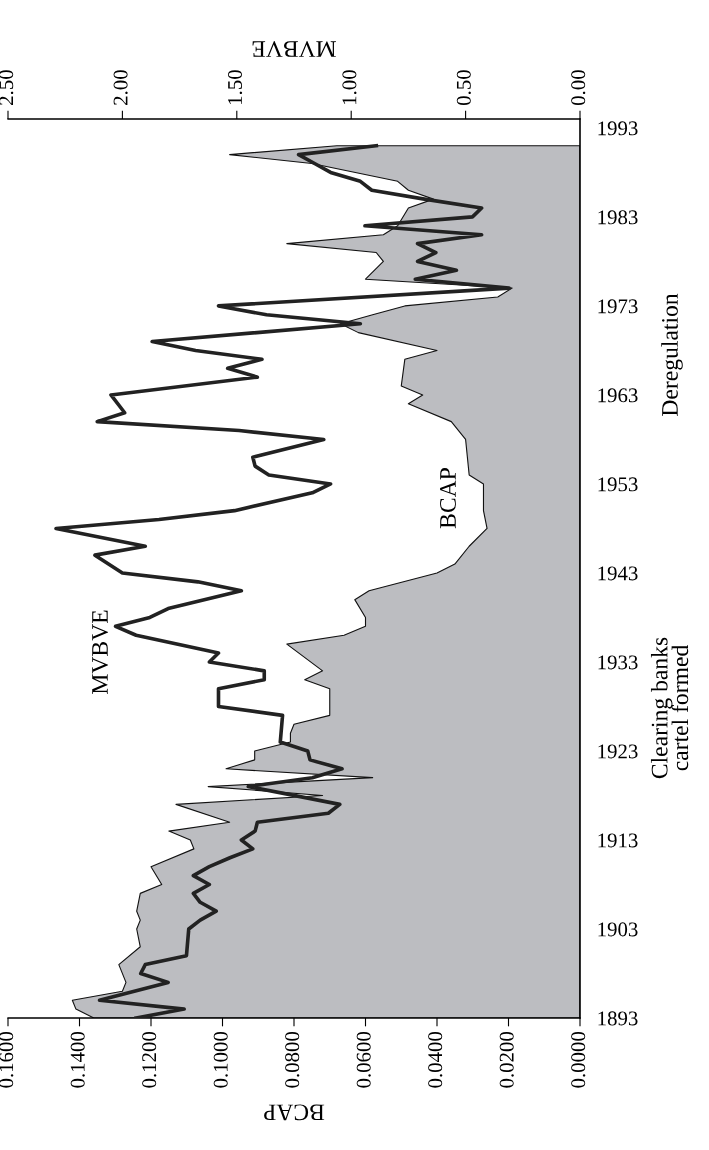 The image size is (709, 1150). I want to click on annotation: BCAP, so click(448, 498).